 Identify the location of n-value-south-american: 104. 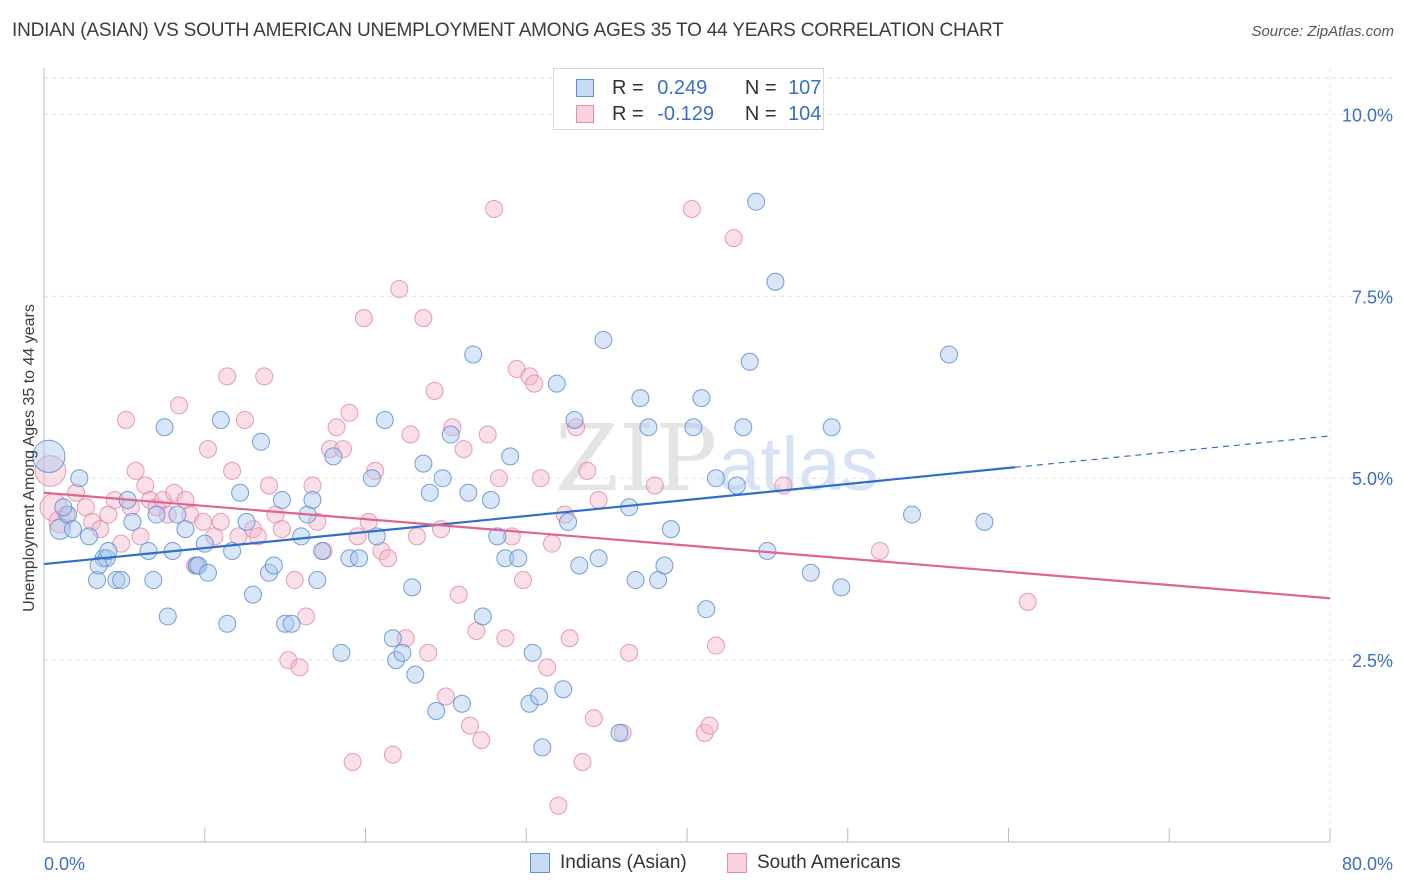
(805, 114).